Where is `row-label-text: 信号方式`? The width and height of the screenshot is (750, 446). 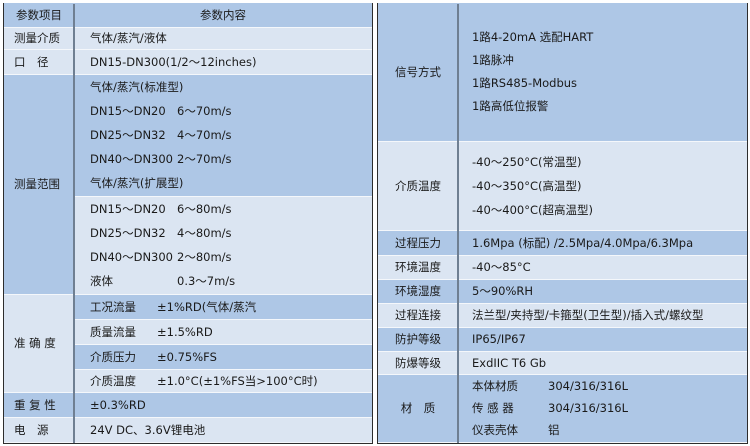 row-label-text: 信号方式 is located at coordinates (418, 71).